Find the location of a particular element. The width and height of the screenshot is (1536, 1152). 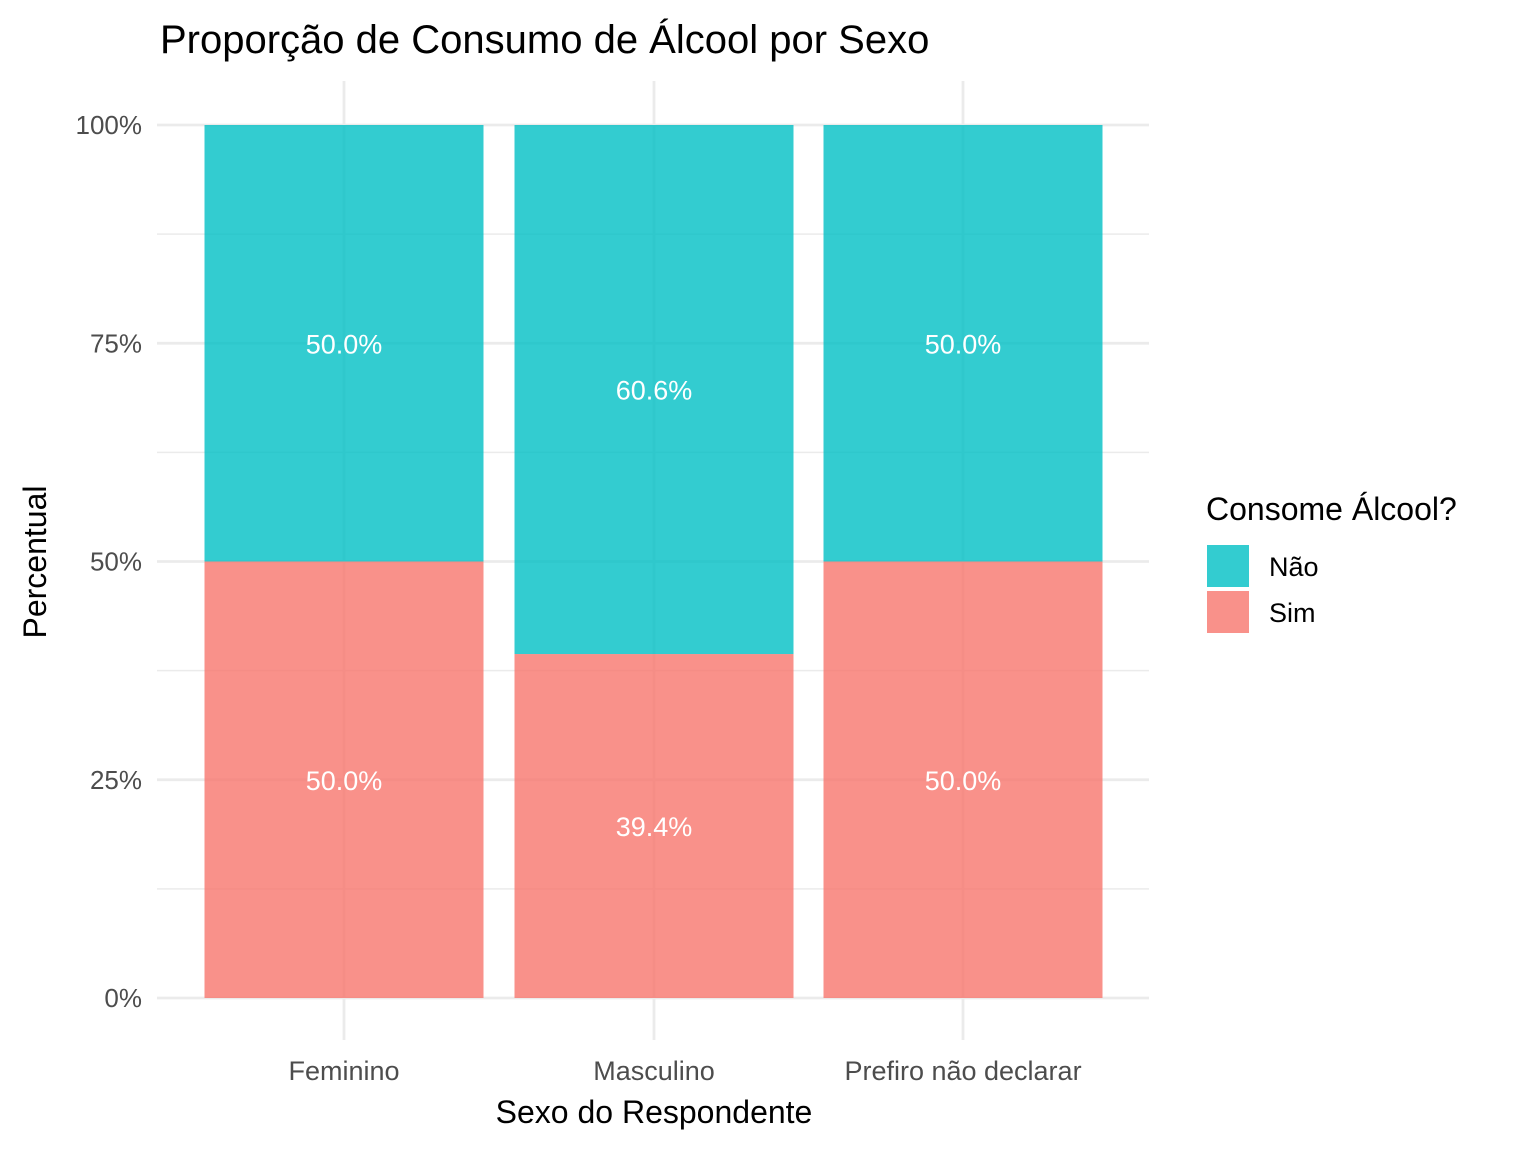

bar-value-label: 39.4% is located at coordinates (654, 827).